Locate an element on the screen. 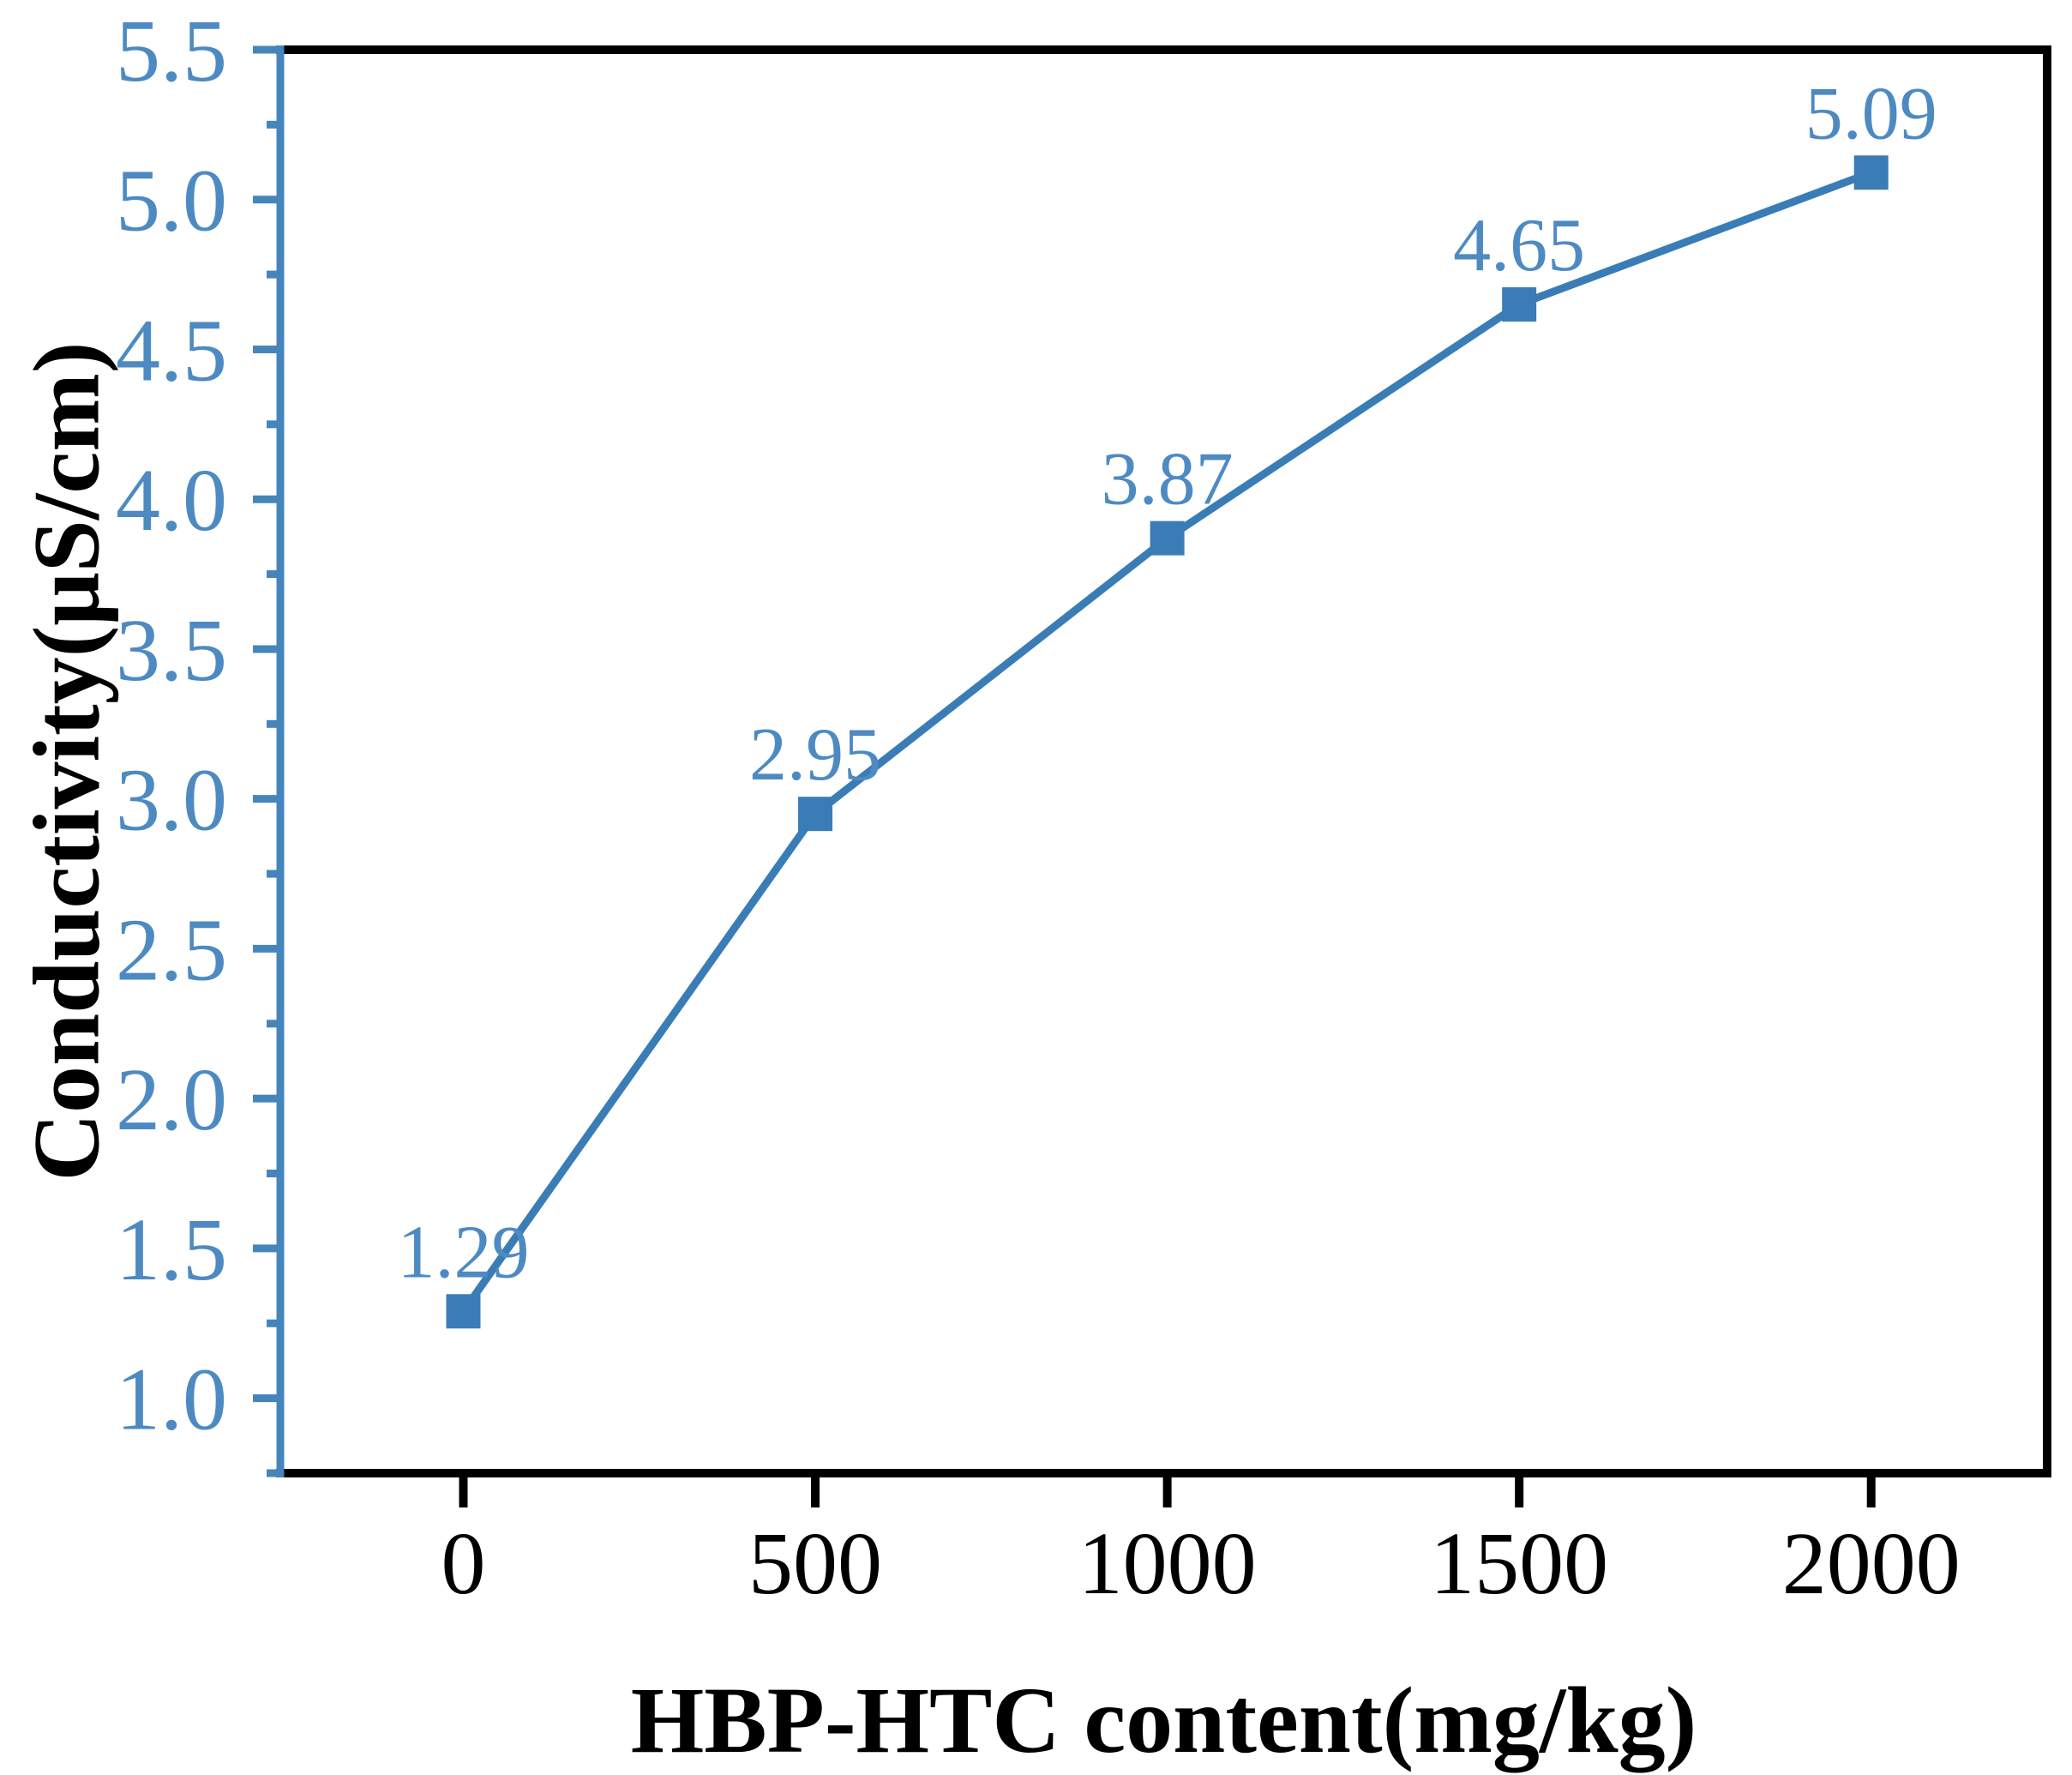 The height and width of the screenshot is (1775, 2072). data-point-label: 5.09 is located at coordinates (1871, 114).